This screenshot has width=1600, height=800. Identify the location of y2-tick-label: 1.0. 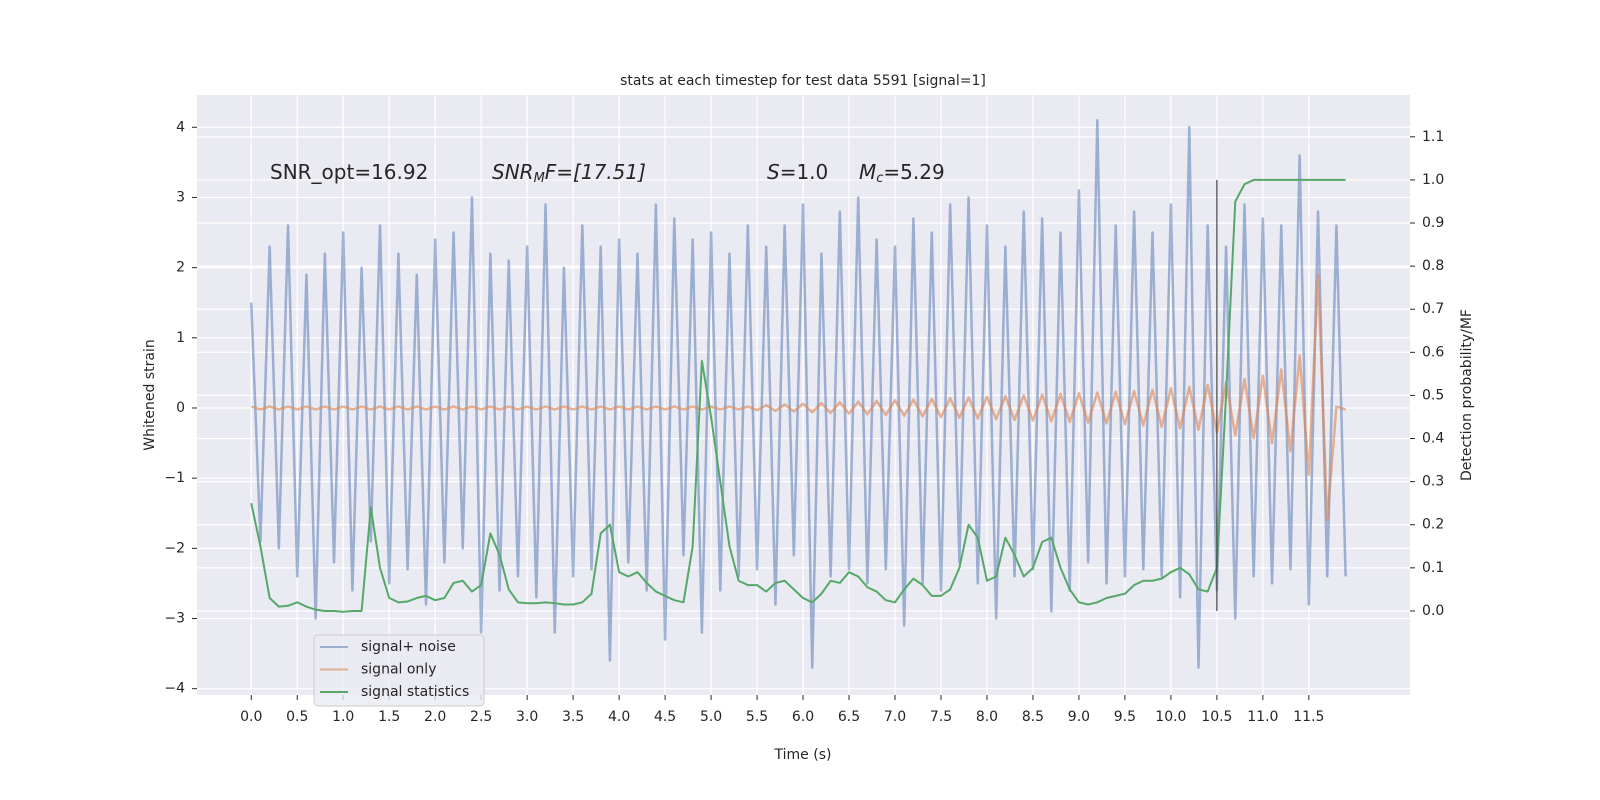
(1433, 180).